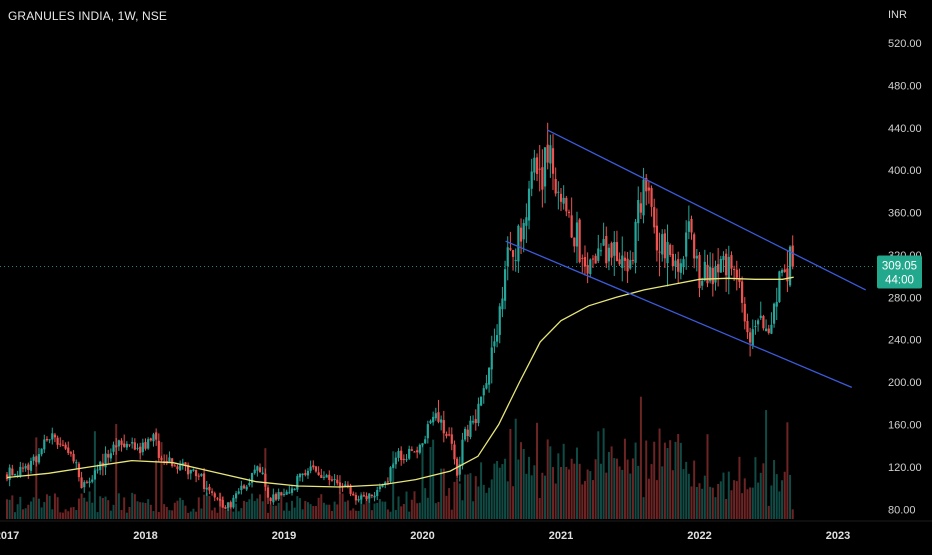  I want to click on price-badge-value: 309.05, so click(899, 267).